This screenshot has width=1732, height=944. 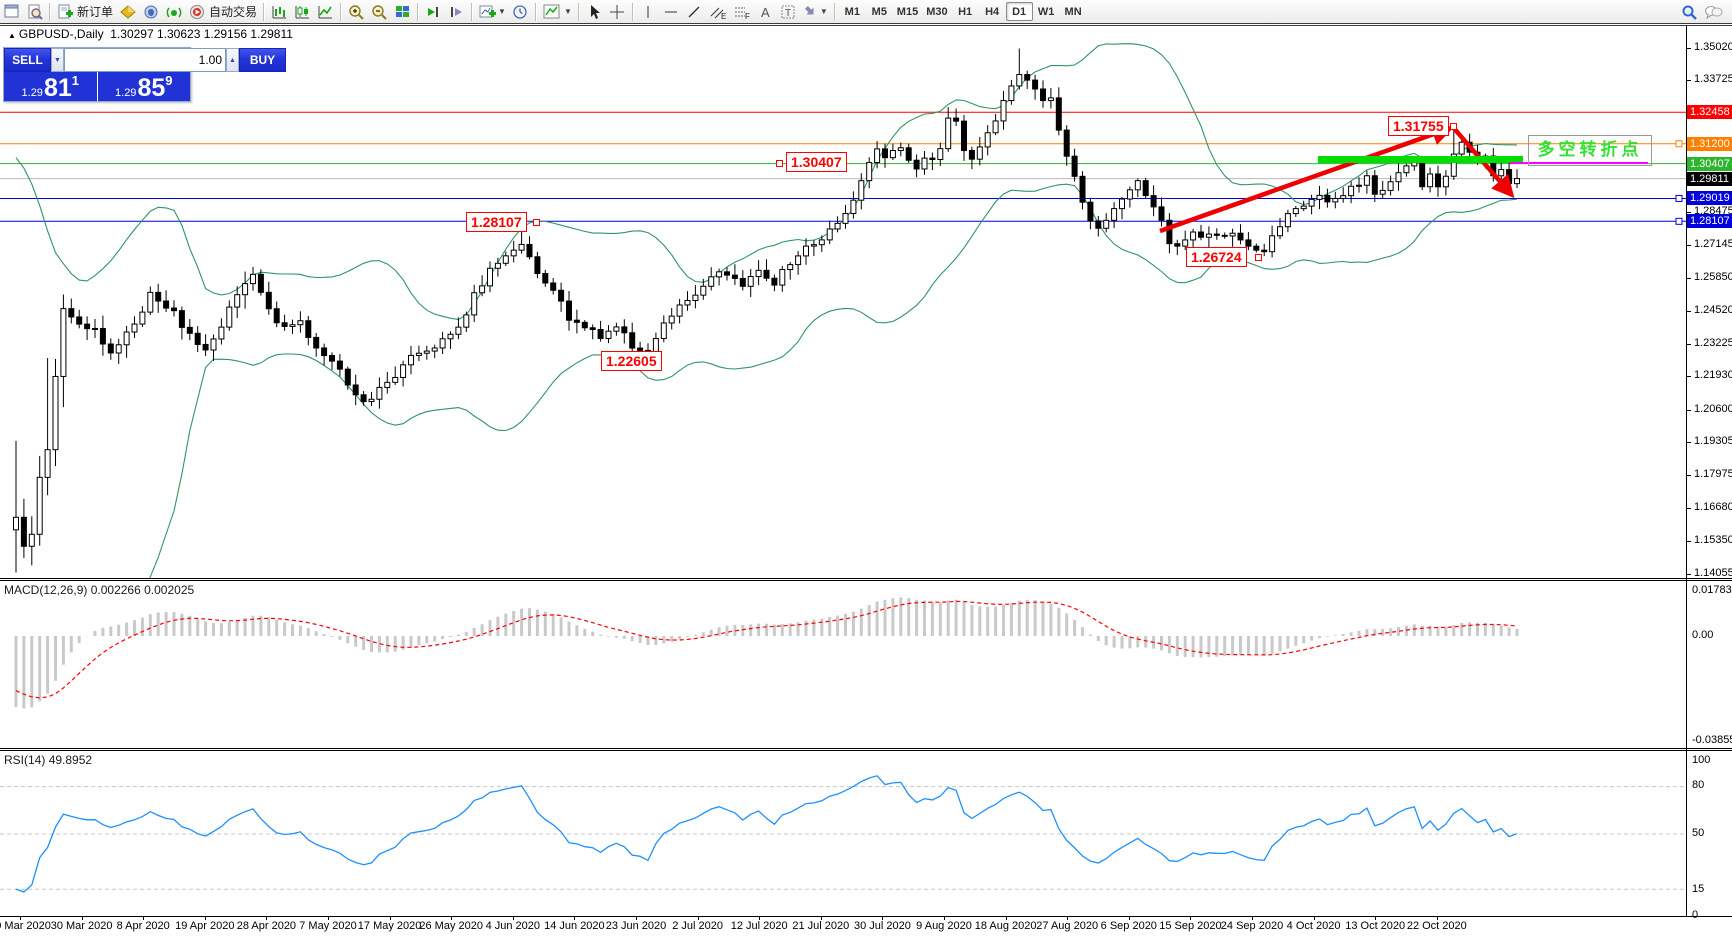 What do you see at coordinates (1216, 257) in the screenshot?
I see `price-callout: 1.26724` at bounding box center [1216, 257].